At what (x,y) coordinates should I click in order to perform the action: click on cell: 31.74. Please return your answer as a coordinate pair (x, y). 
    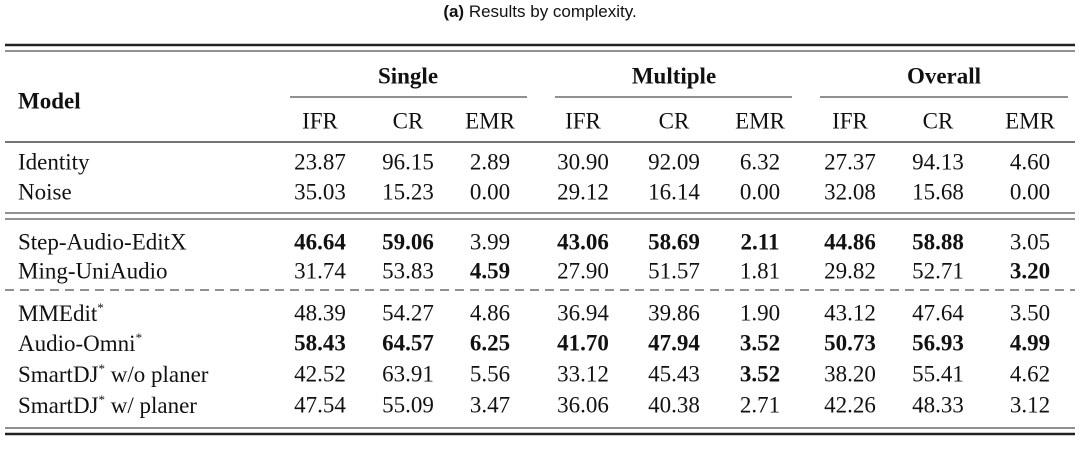
    Looking at the image, I should click on (320, 271).